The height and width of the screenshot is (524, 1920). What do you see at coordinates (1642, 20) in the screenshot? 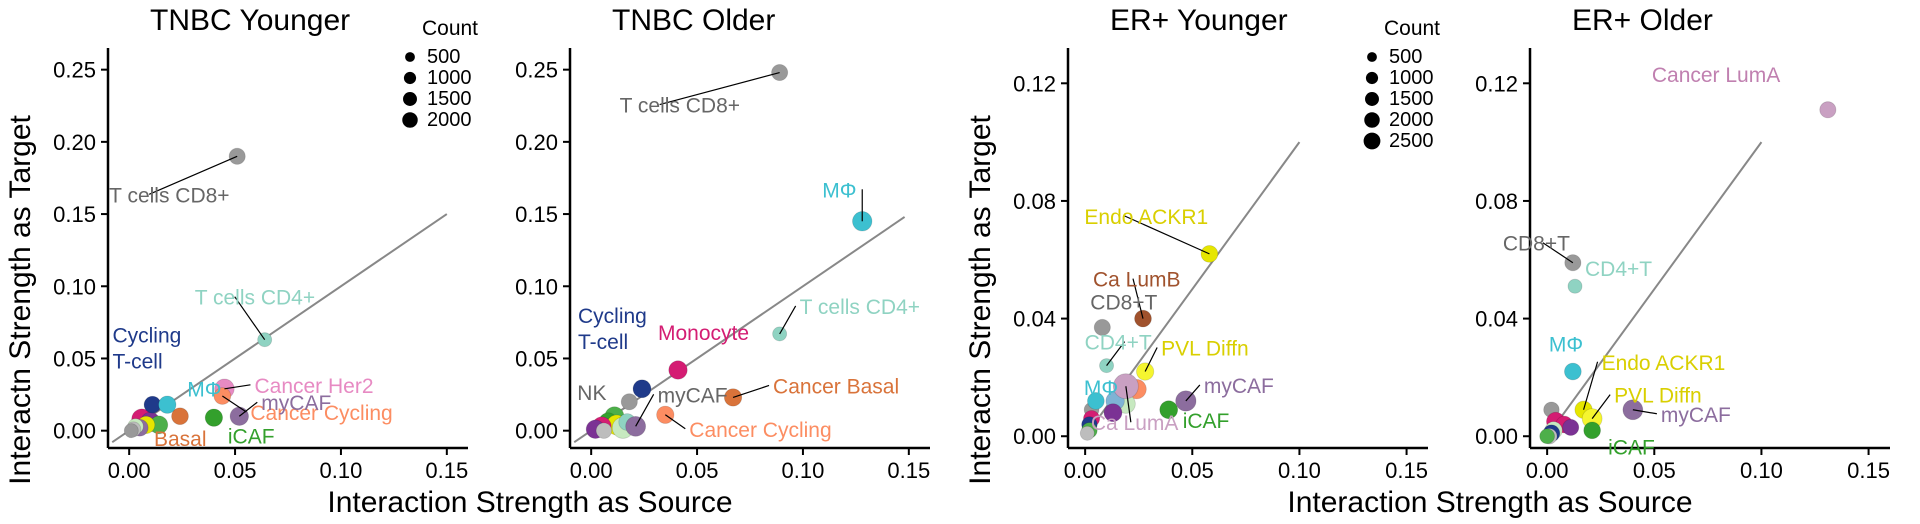
I see `panel-title: ER+ Older` at bounding box center [1642, 20].